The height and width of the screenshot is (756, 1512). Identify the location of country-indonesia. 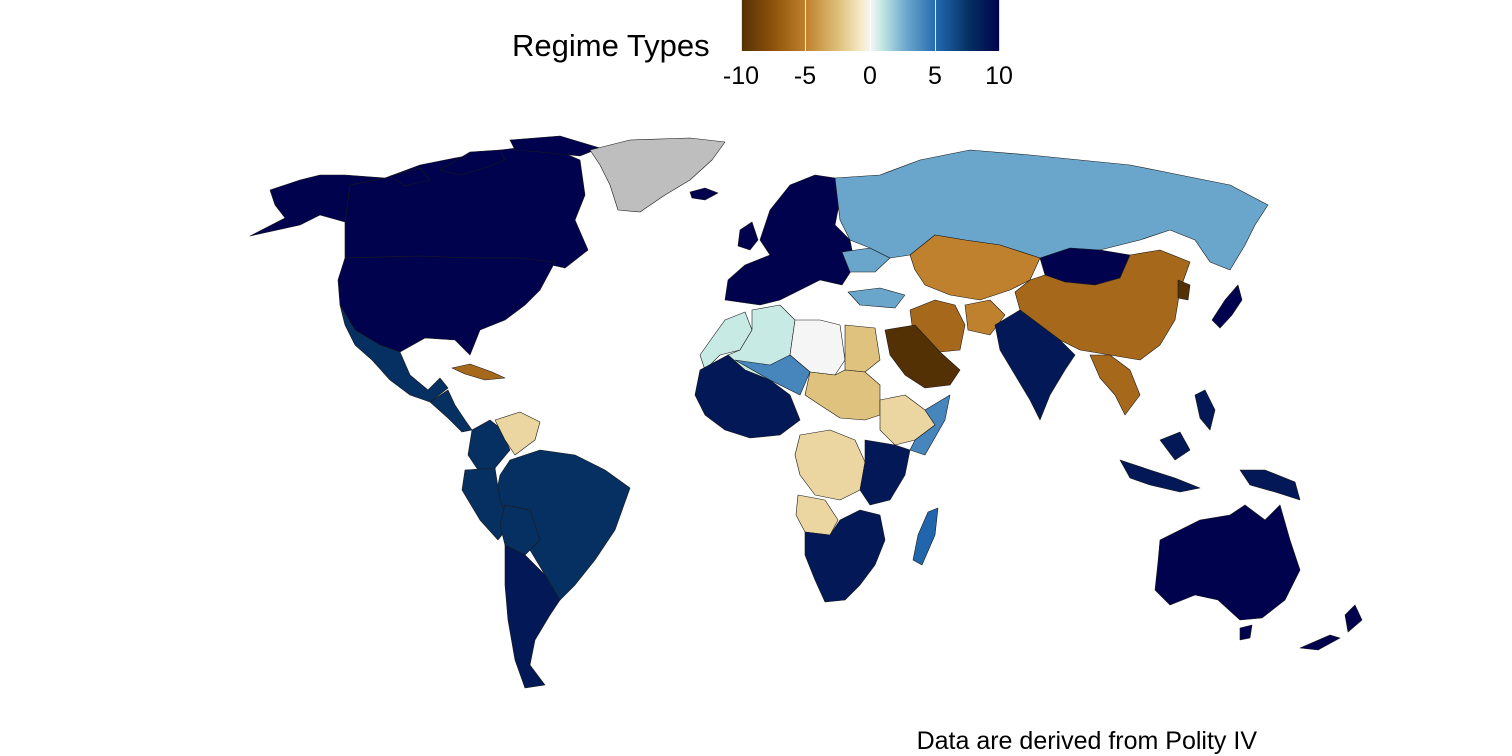
(1210, 466).